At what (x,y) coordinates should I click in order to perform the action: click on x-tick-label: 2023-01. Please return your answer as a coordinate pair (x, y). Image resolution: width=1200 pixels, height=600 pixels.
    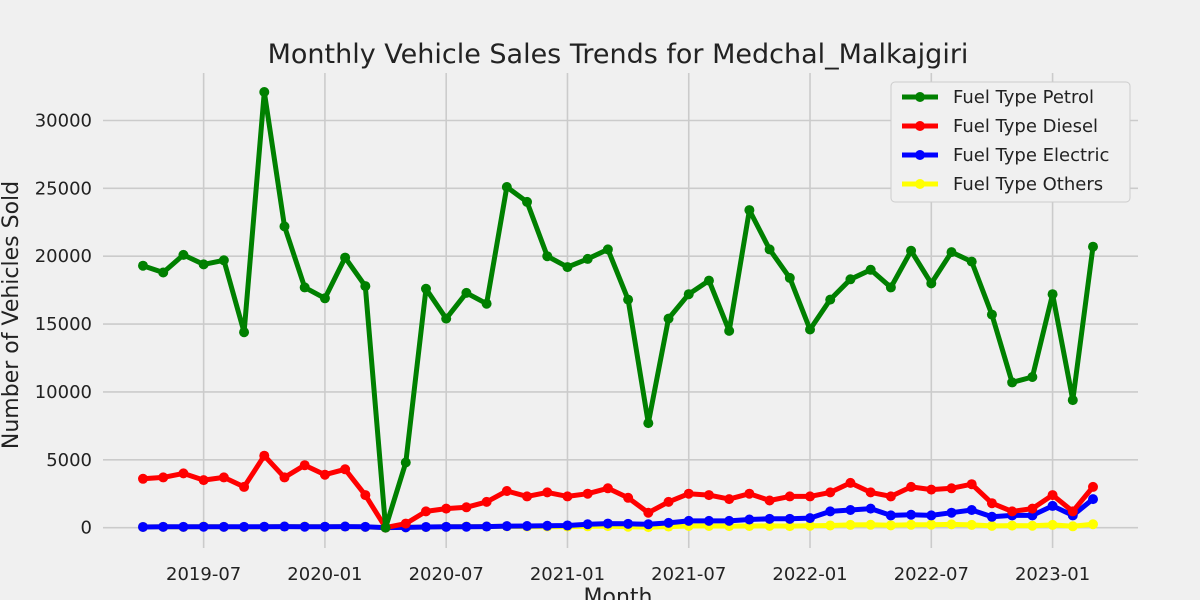
    Looking at the image, I should click on (1052, 574).